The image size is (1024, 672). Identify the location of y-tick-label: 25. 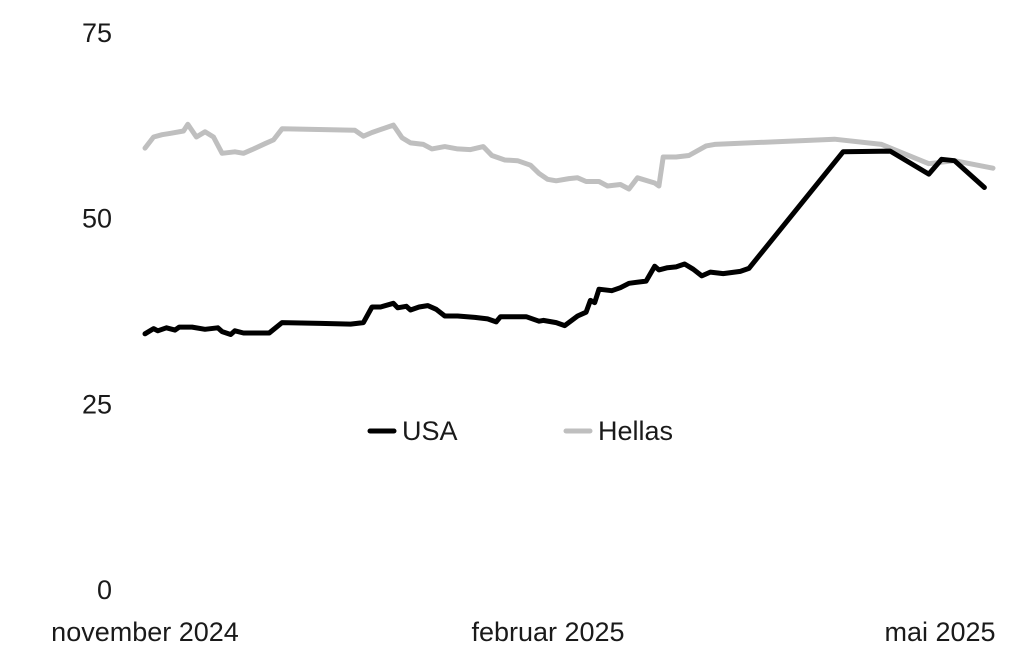
(97, 404).